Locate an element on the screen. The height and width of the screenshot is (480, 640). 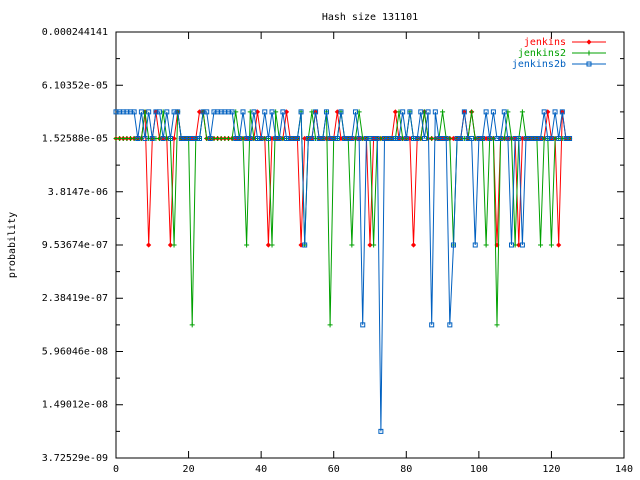
x-tick-label: 120 is located at coordinates (551, 469).